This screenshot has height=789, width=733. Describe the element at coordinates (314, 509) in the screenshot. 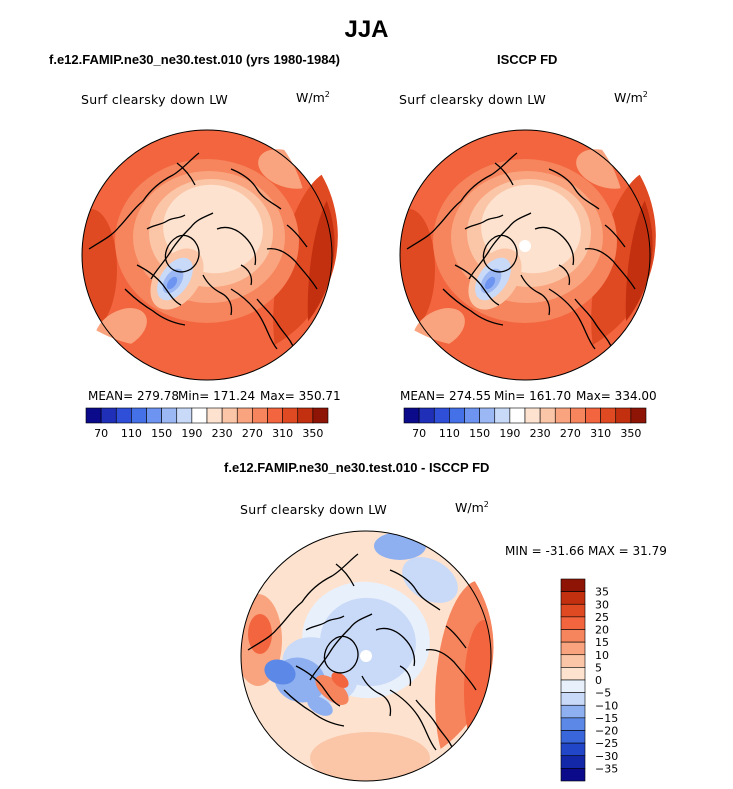

I see `panel3-variable: Surf clearsky down LW` at that location.